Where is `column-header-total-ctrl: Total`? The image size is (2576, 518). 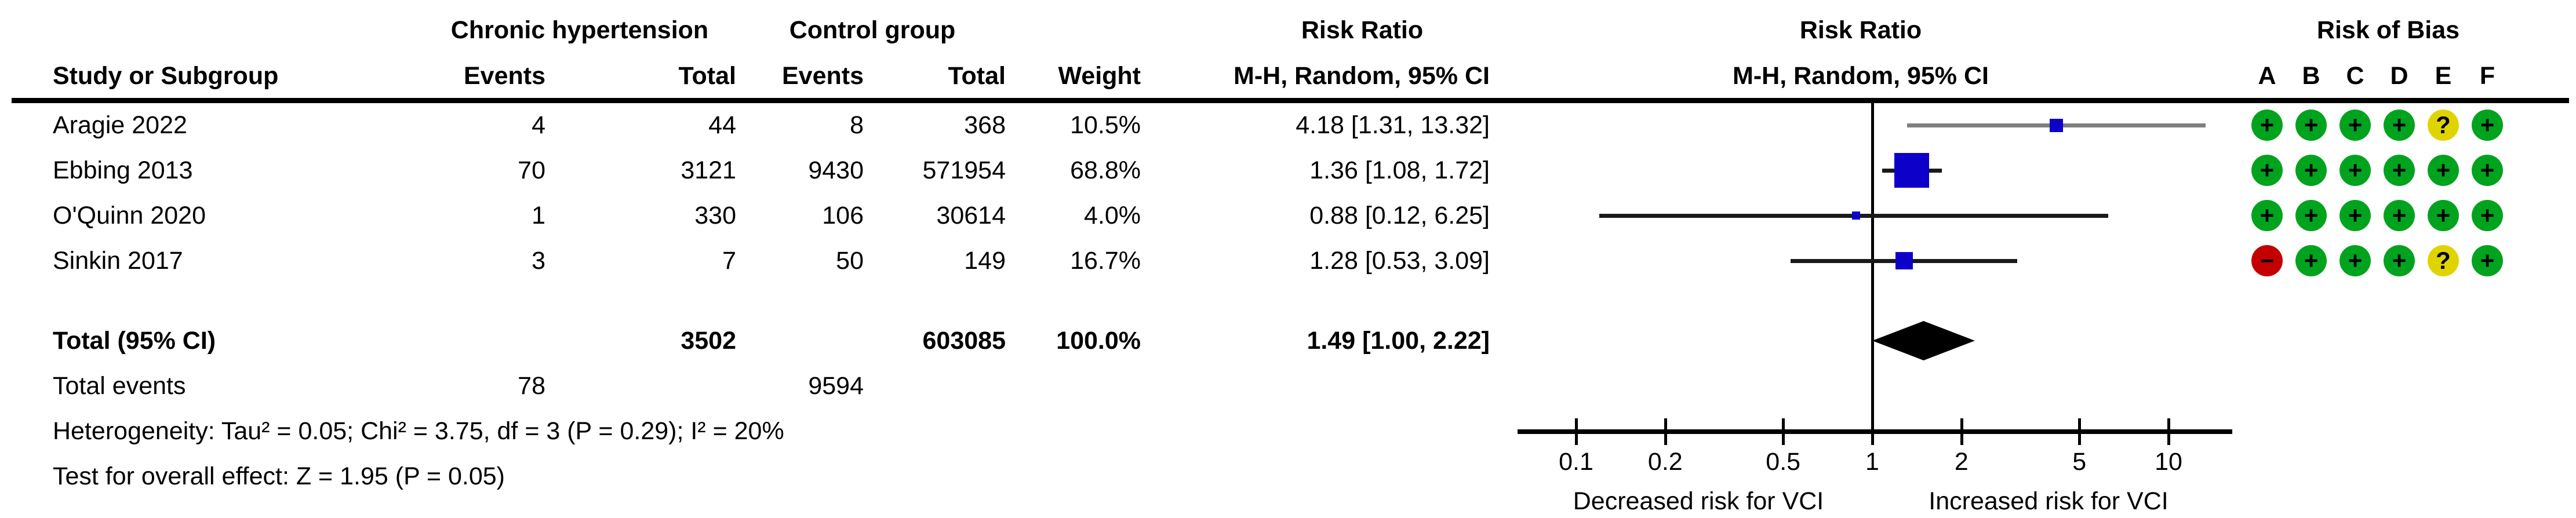
column-header-total-ctrl: Total is located at coordinates (977, 76).